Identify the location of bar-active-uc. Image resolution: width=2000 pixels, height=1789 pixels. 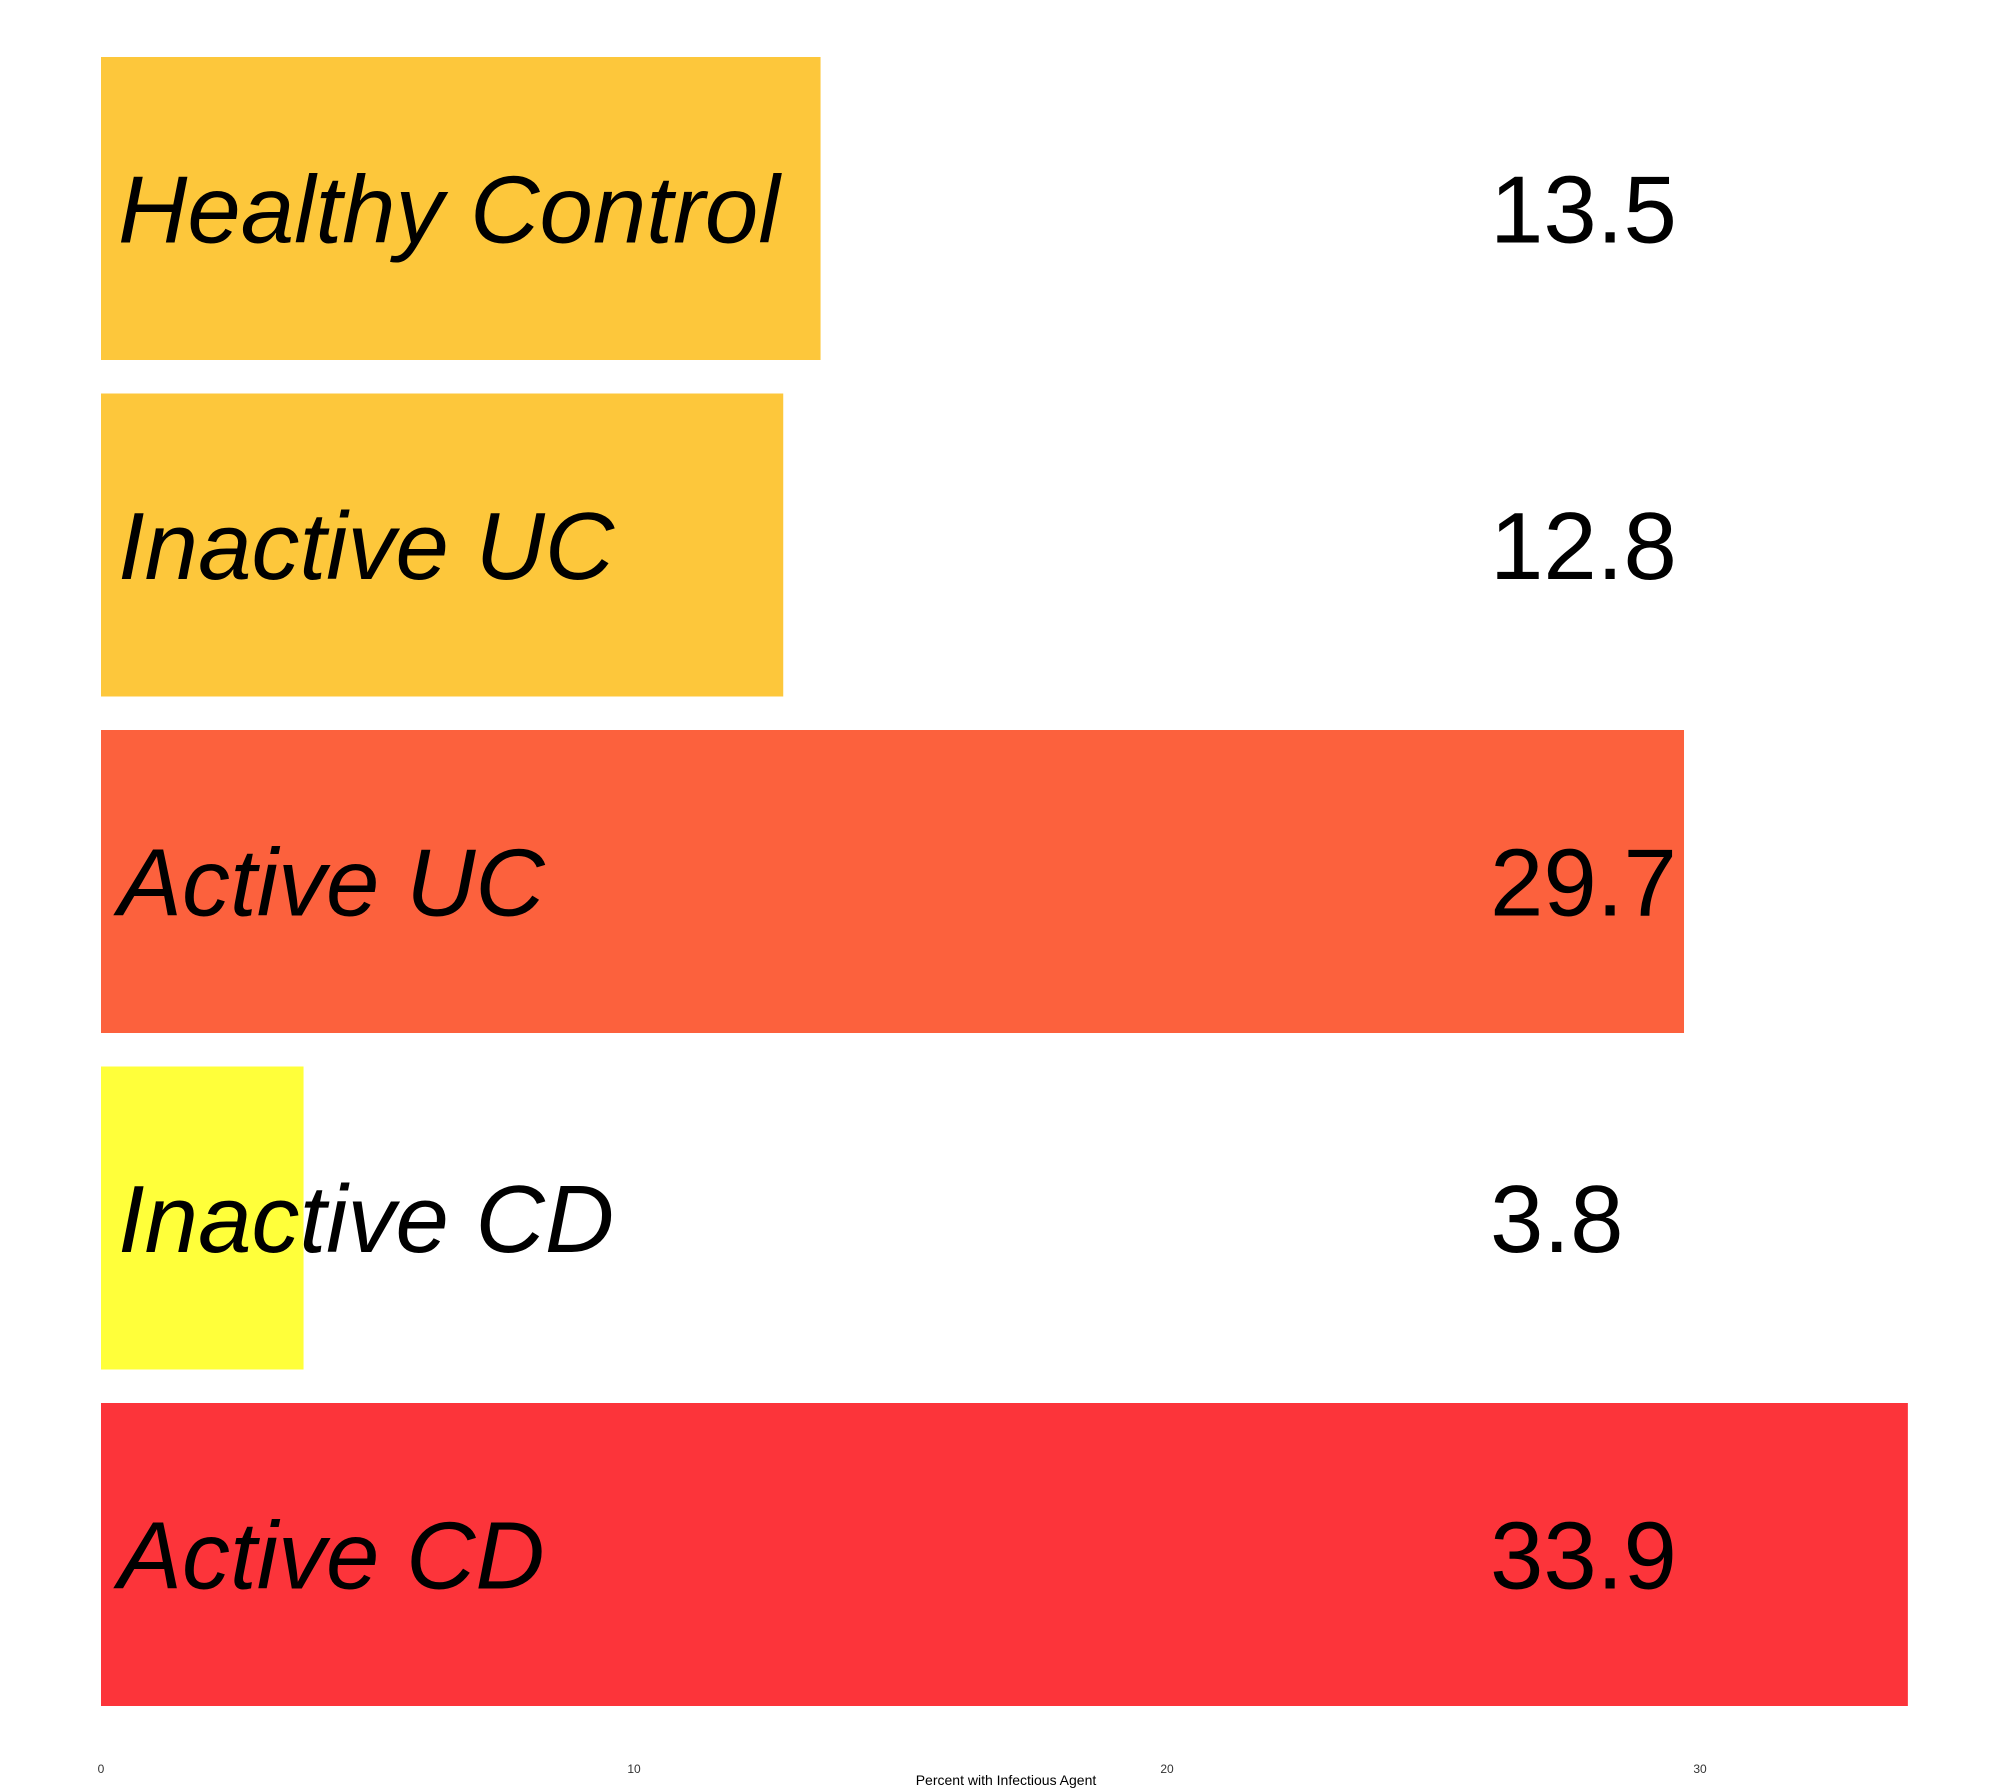
(893, 881).